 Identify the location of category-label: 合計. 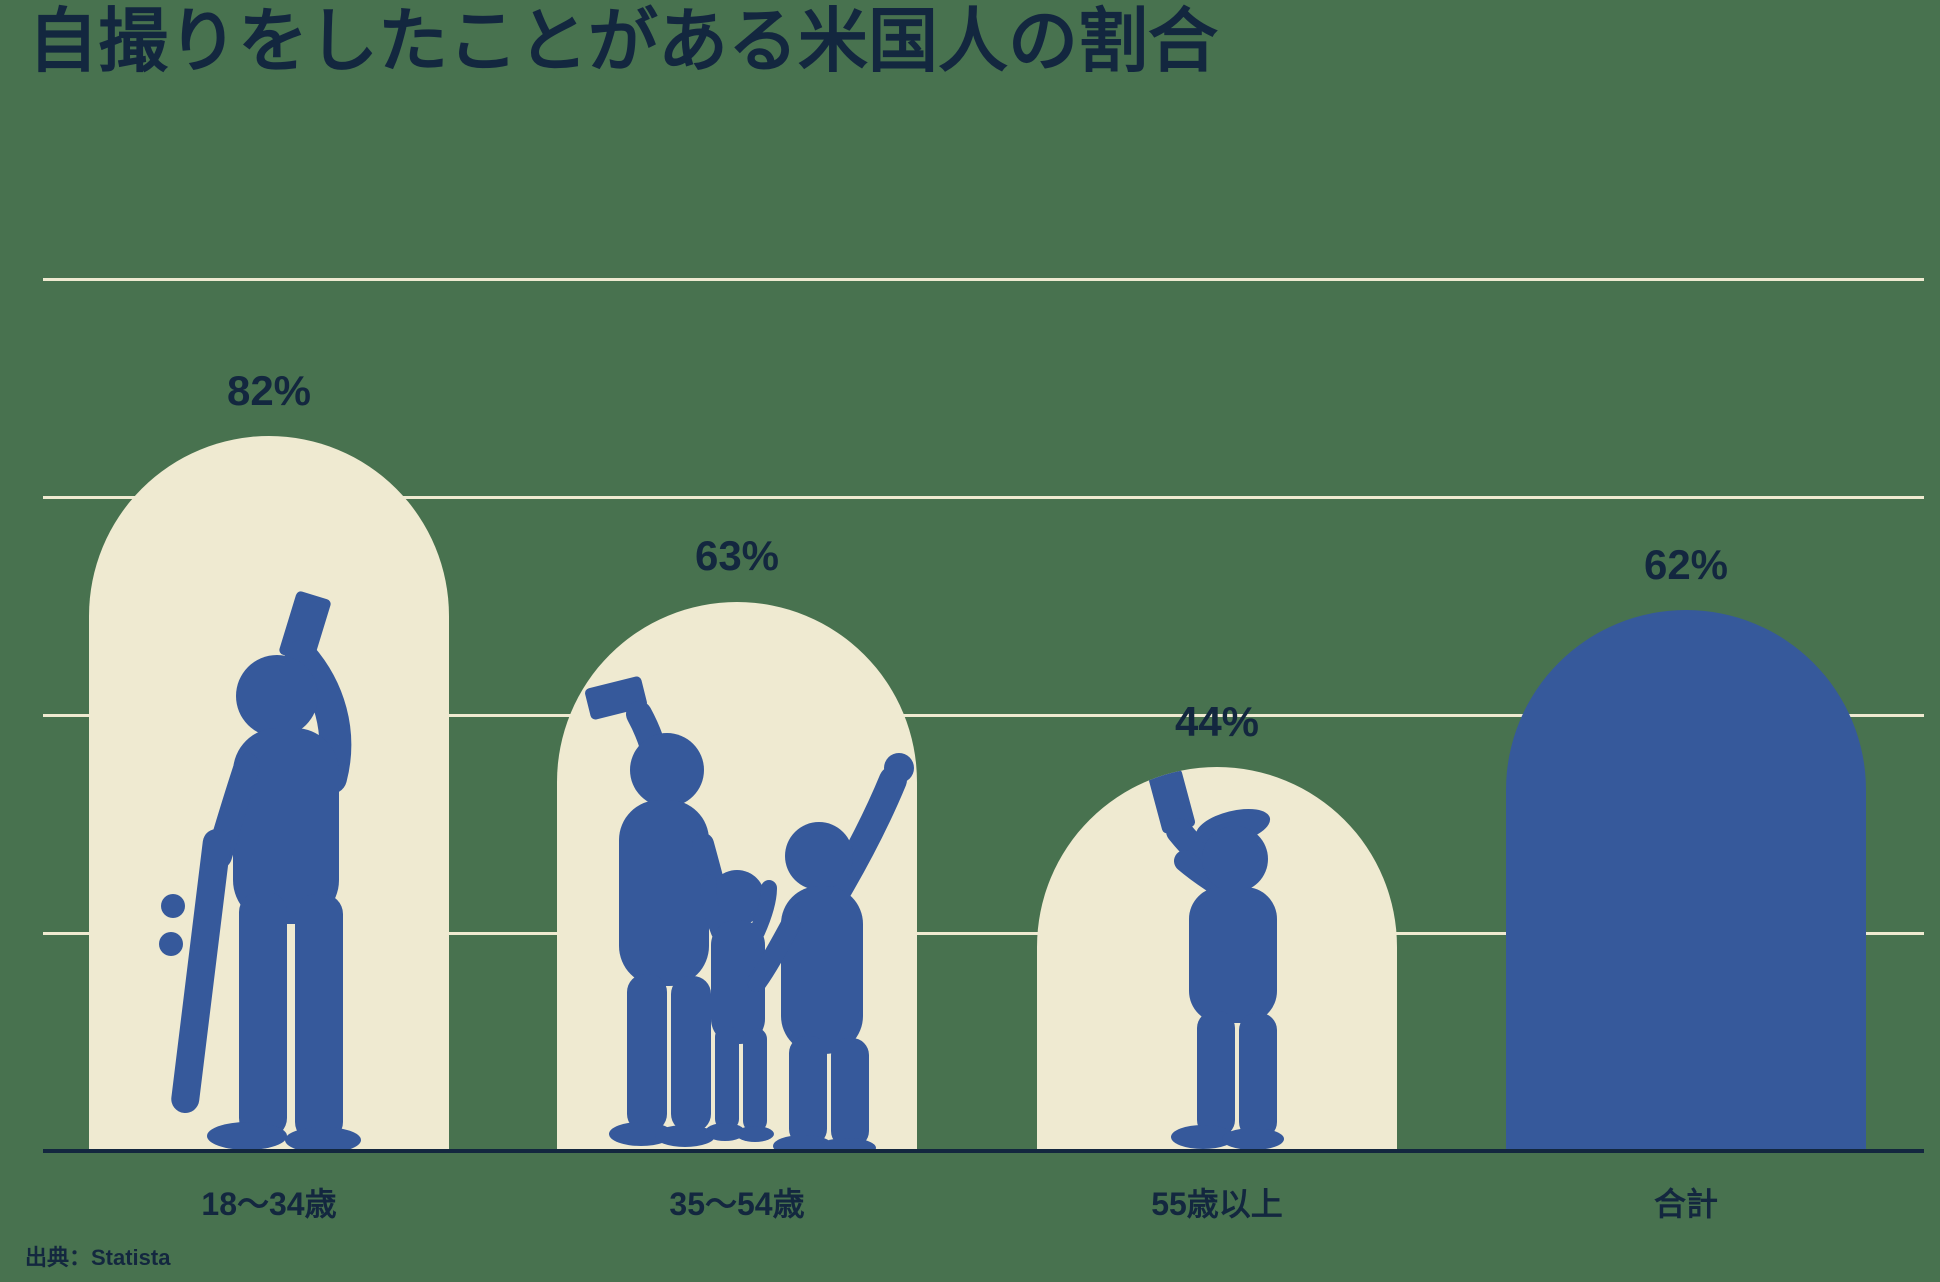
(1685, 1203).